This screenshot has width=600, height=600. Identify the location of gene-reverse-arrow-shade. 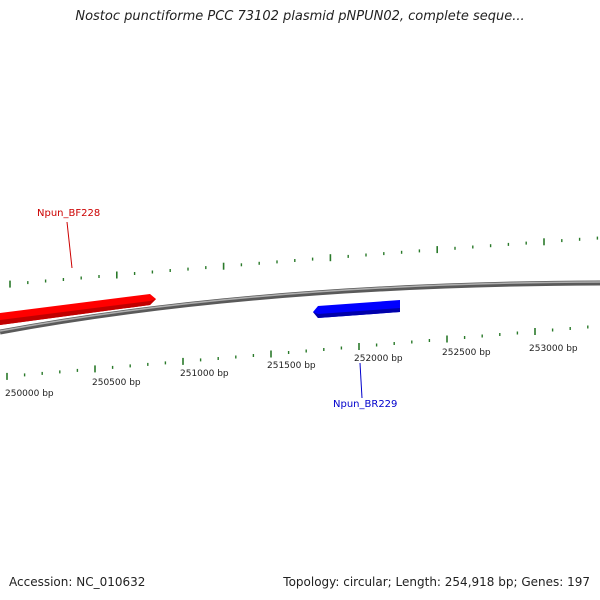
(356, 313).